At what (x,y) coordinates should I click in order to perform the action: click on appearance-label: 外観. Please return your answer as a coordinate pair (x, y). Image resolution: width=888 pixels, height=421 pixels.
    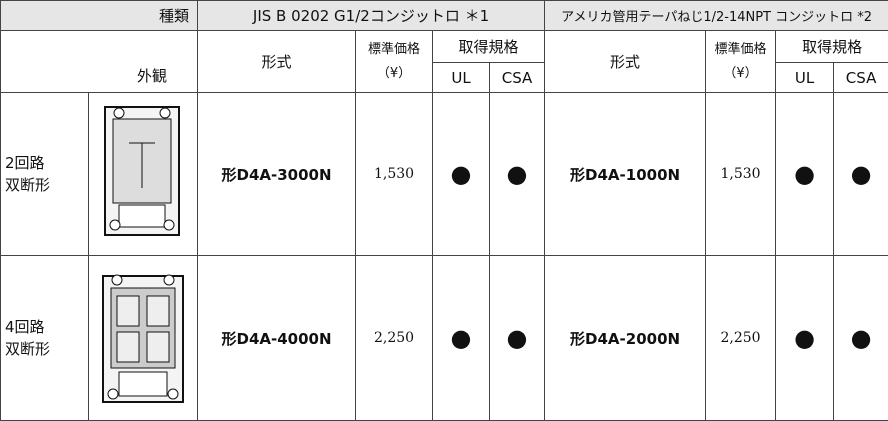
    Looking at the image, I should click on (99, 61).